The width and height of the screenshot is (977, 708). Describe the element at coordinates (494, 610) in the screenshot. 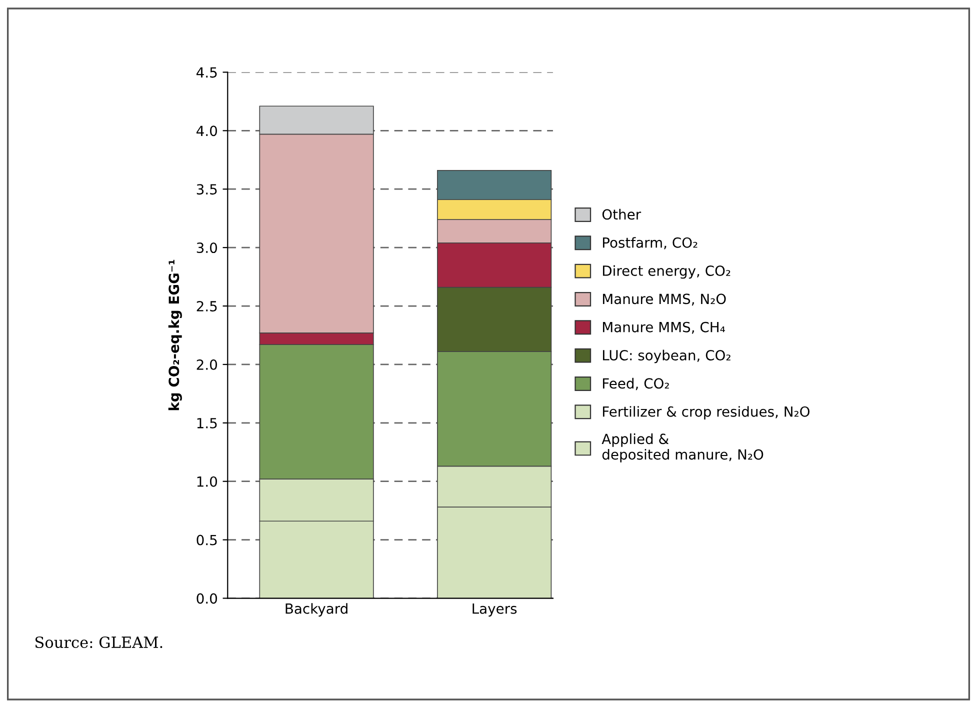

I see `x-tick-label: Layers` at that location.